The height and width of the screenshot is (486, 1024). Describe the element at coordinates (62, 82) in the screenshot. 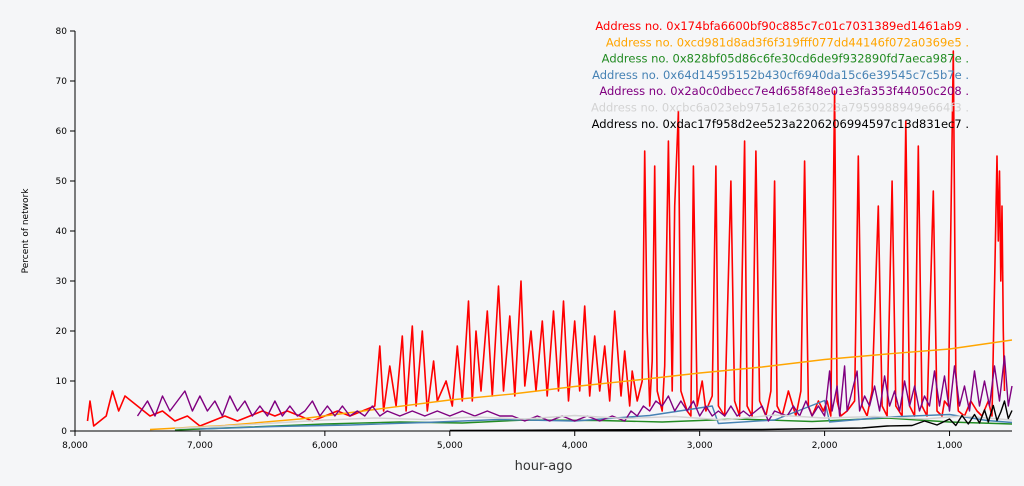

I see `y-tick-label: 70` at that location.